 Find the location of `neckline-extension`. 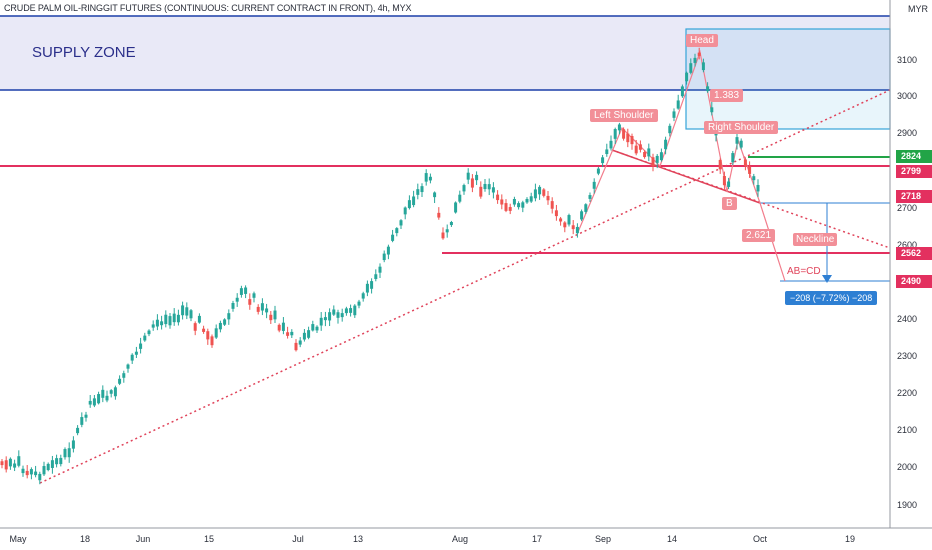

neckline-extension is located at coordinates (751, 199).